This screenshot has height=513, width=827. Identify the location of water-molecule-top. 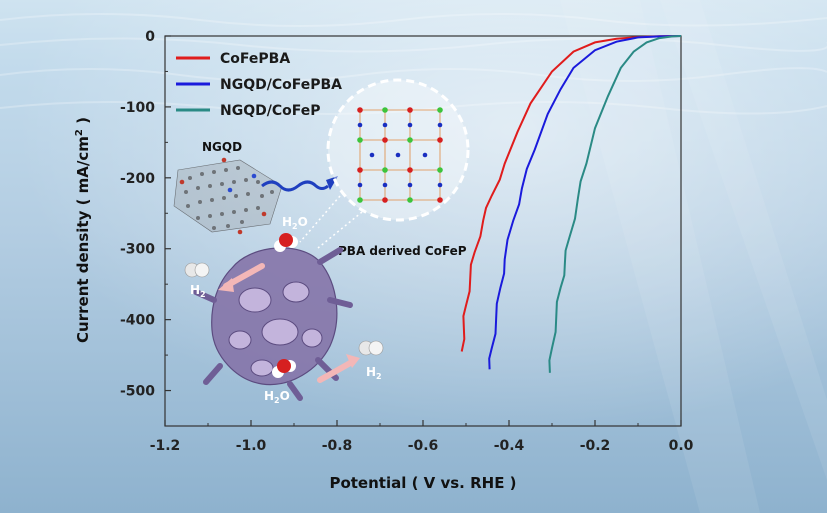
(286, 242).